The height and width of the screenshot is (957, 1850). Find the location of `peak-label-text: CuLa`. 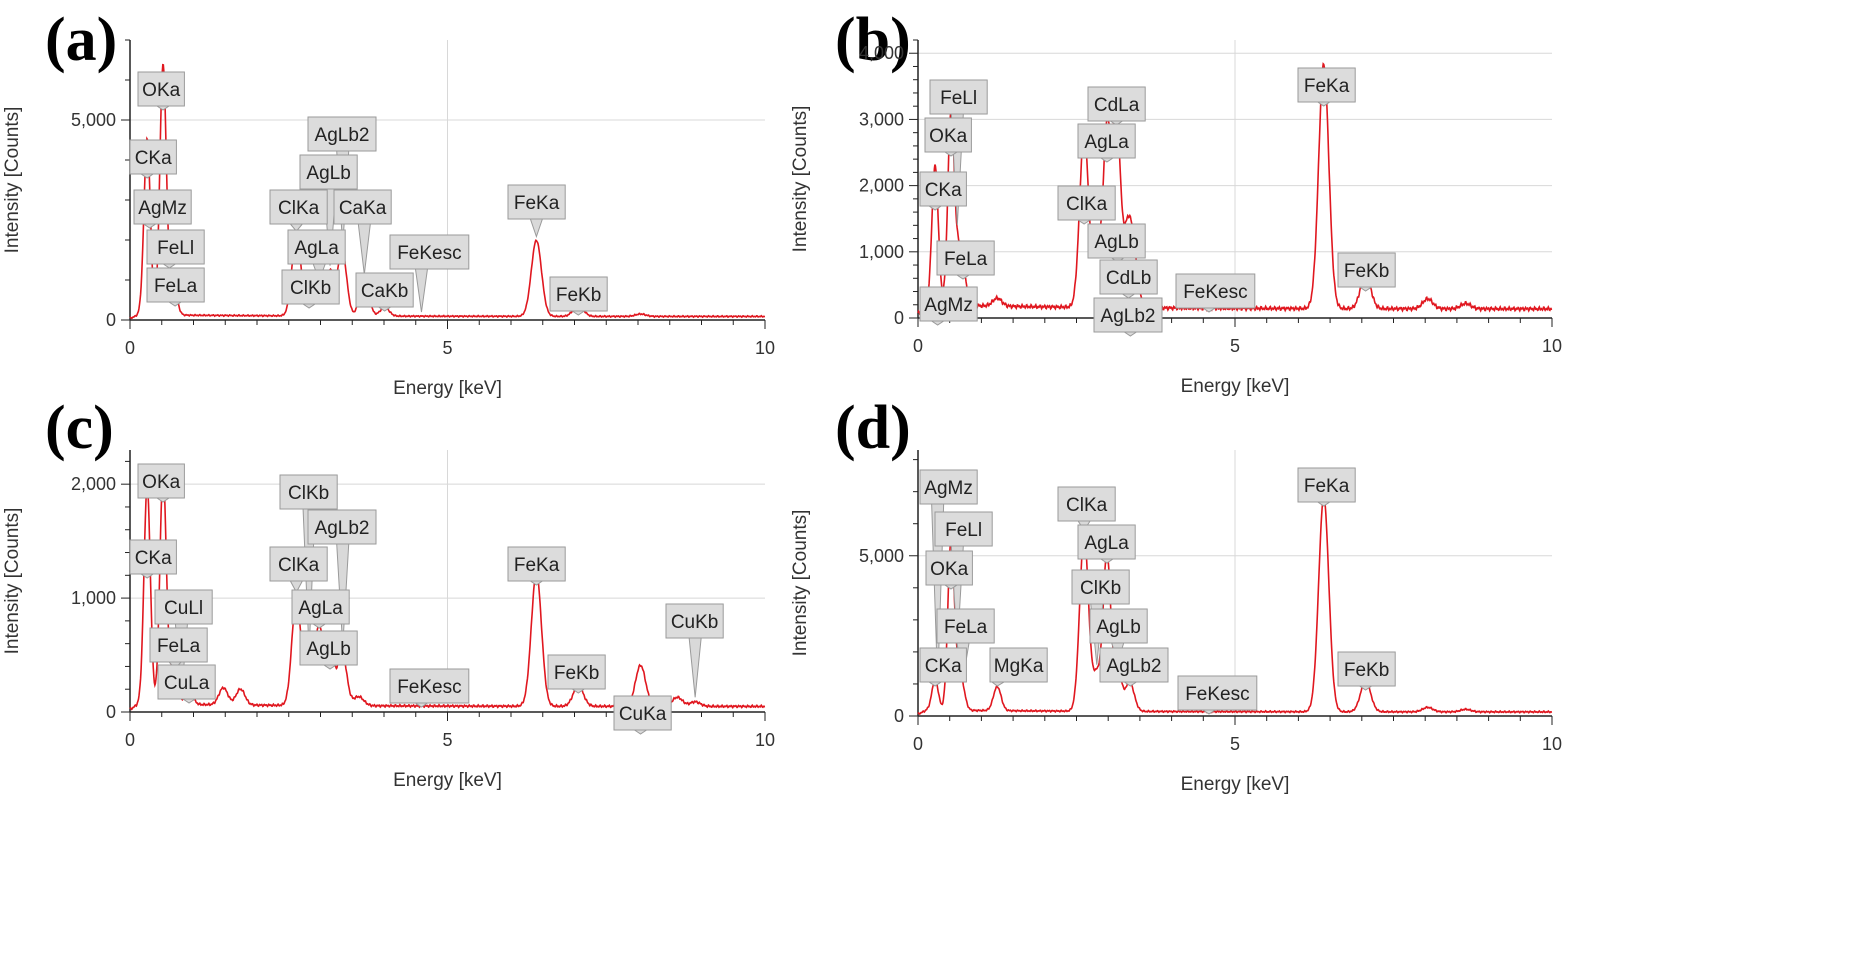

peak-label-text: CuLa is located at coordinates (187, 683).